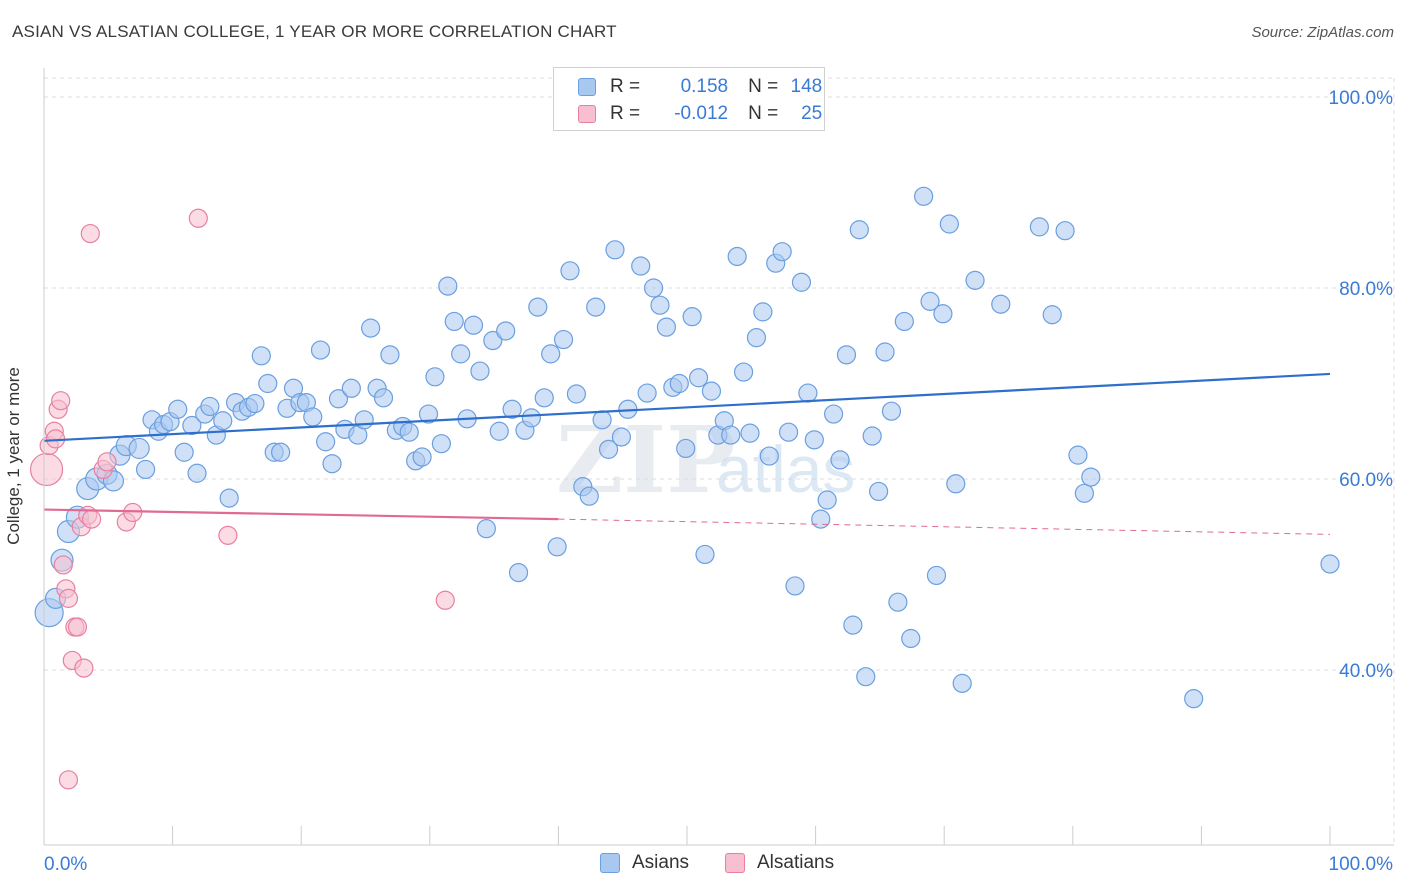 Image resolution: width=1406 pixels, height=892 pixels. I want to click on asians-trend-line, so click(687, 407).